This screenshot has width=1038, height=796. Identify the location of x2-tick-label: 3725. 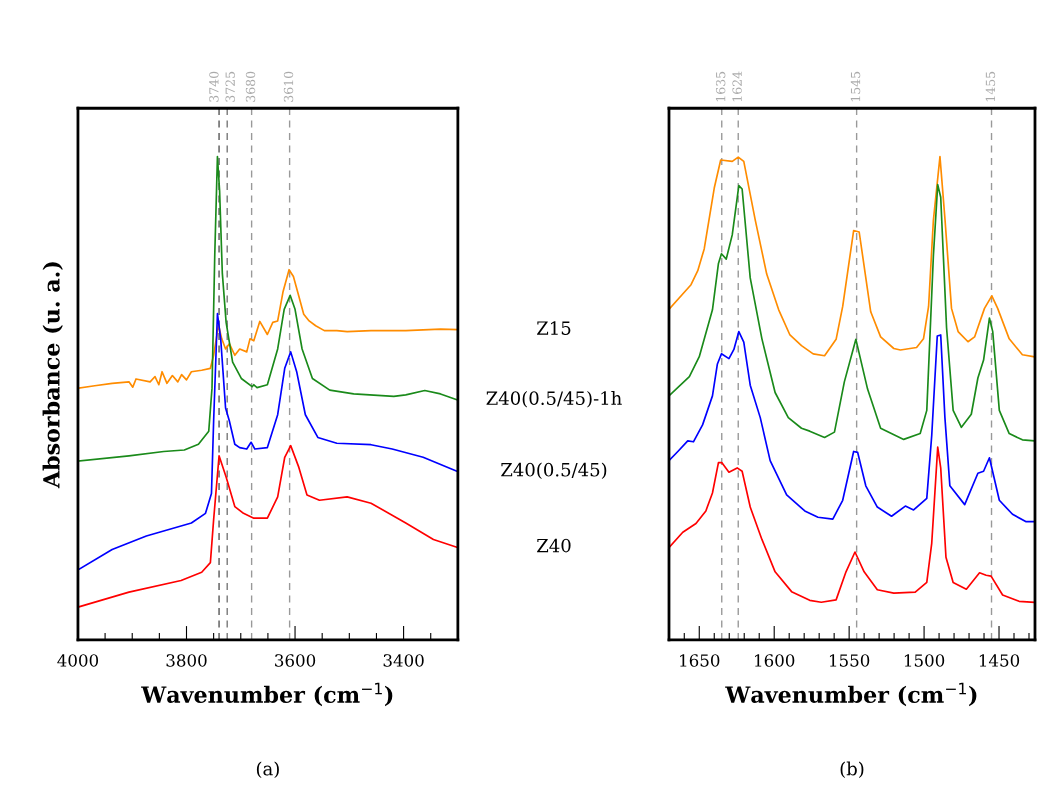
(230, 86).